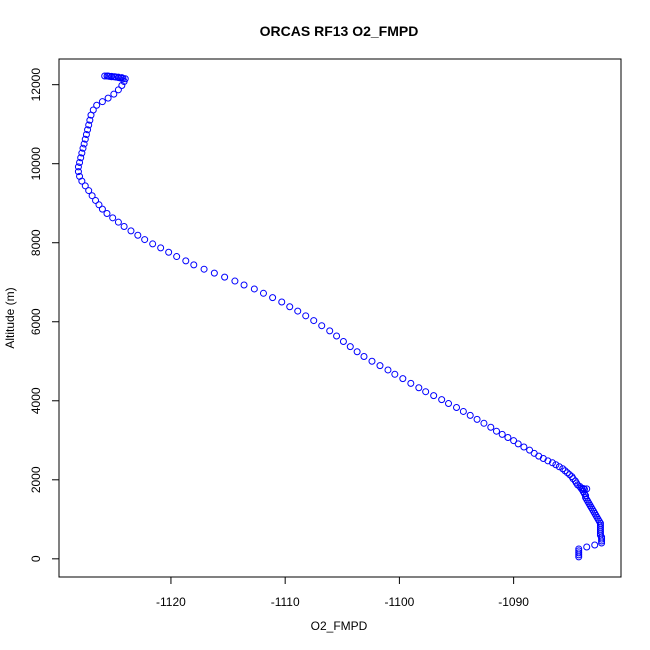  I want to click on y-axis-label: Altitude (m), so click(10, 317).